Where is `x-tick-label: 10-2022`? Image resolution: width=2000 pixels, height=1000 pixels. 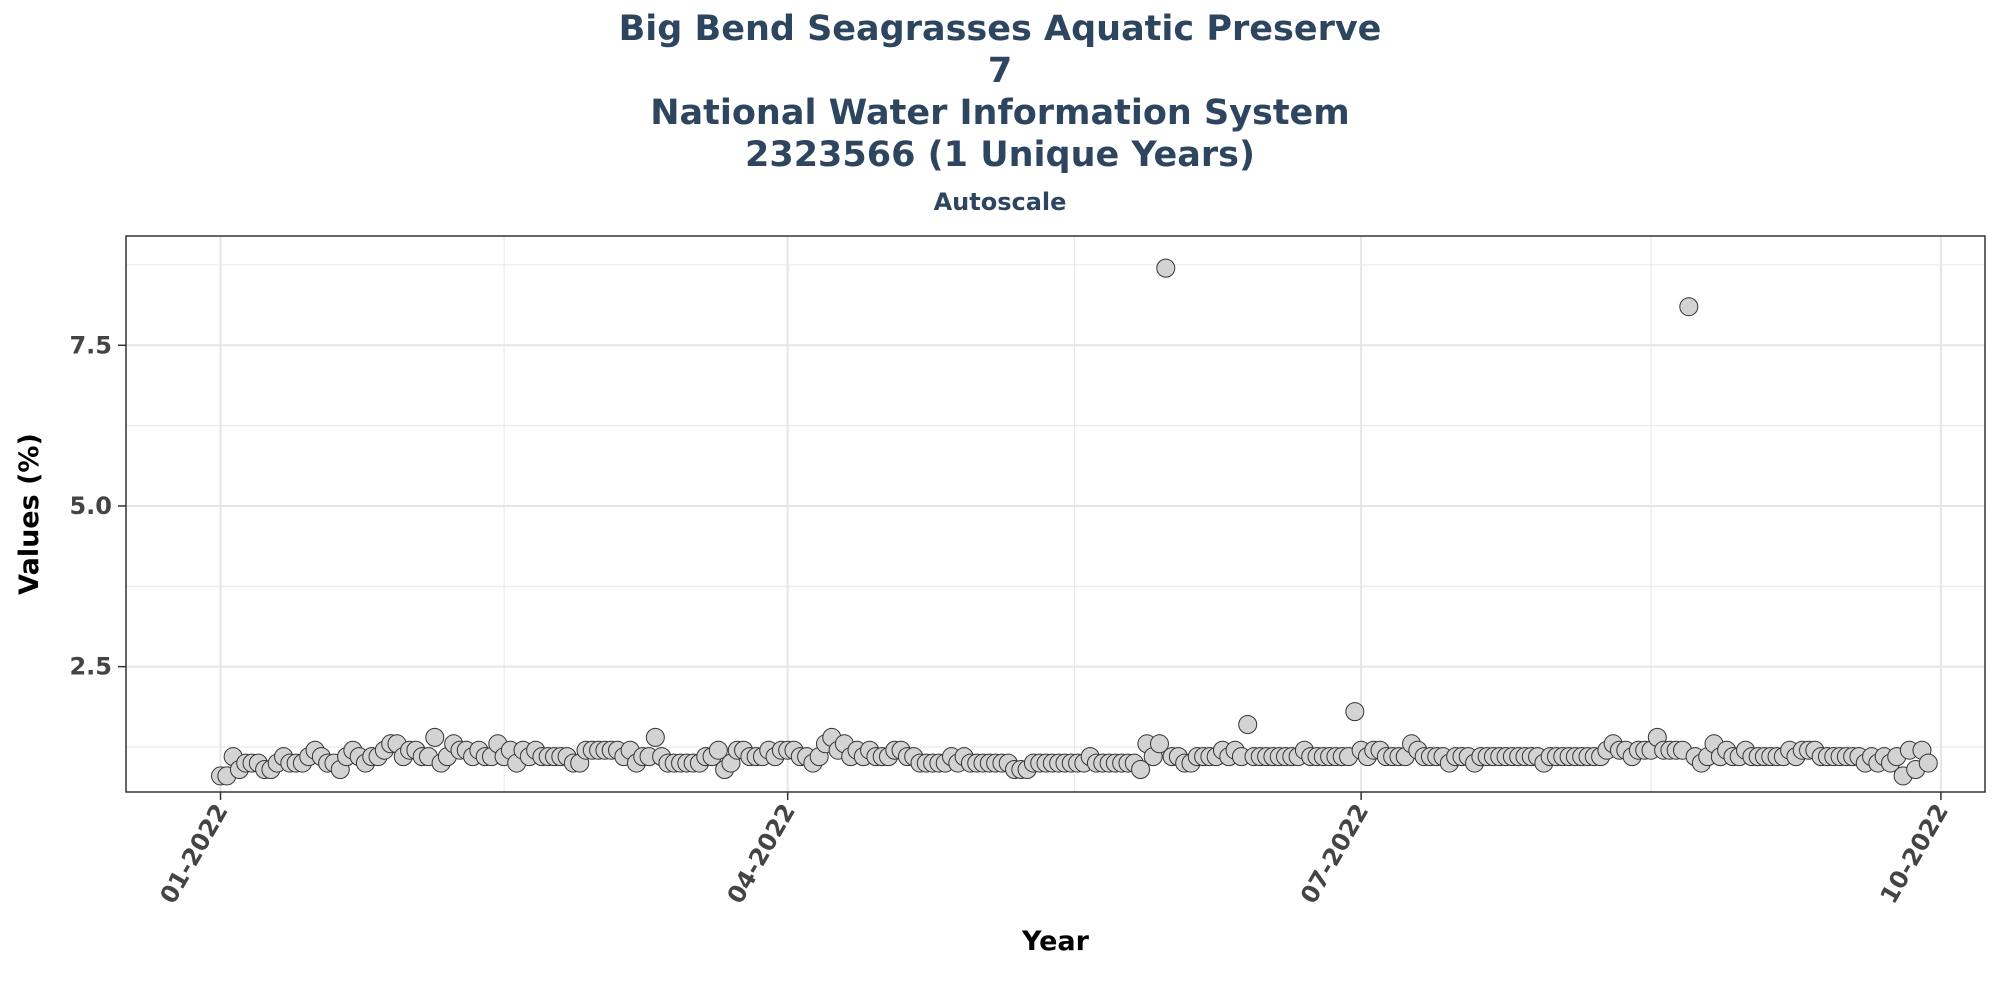
x-tick-label: 10-2022 is located at coordinates (1914, 853).